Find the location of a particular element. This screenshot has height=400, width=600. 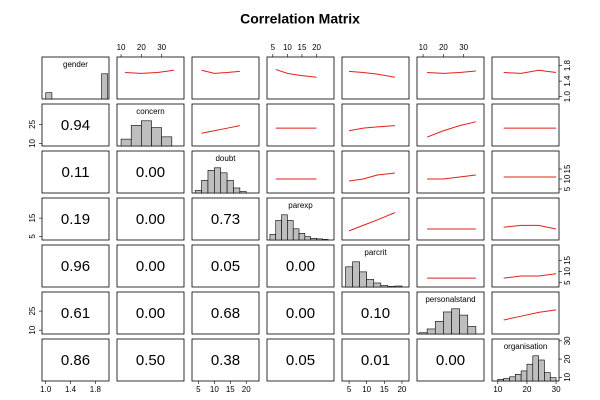

p-value: 0.38 is located at coordinates (225, 360).